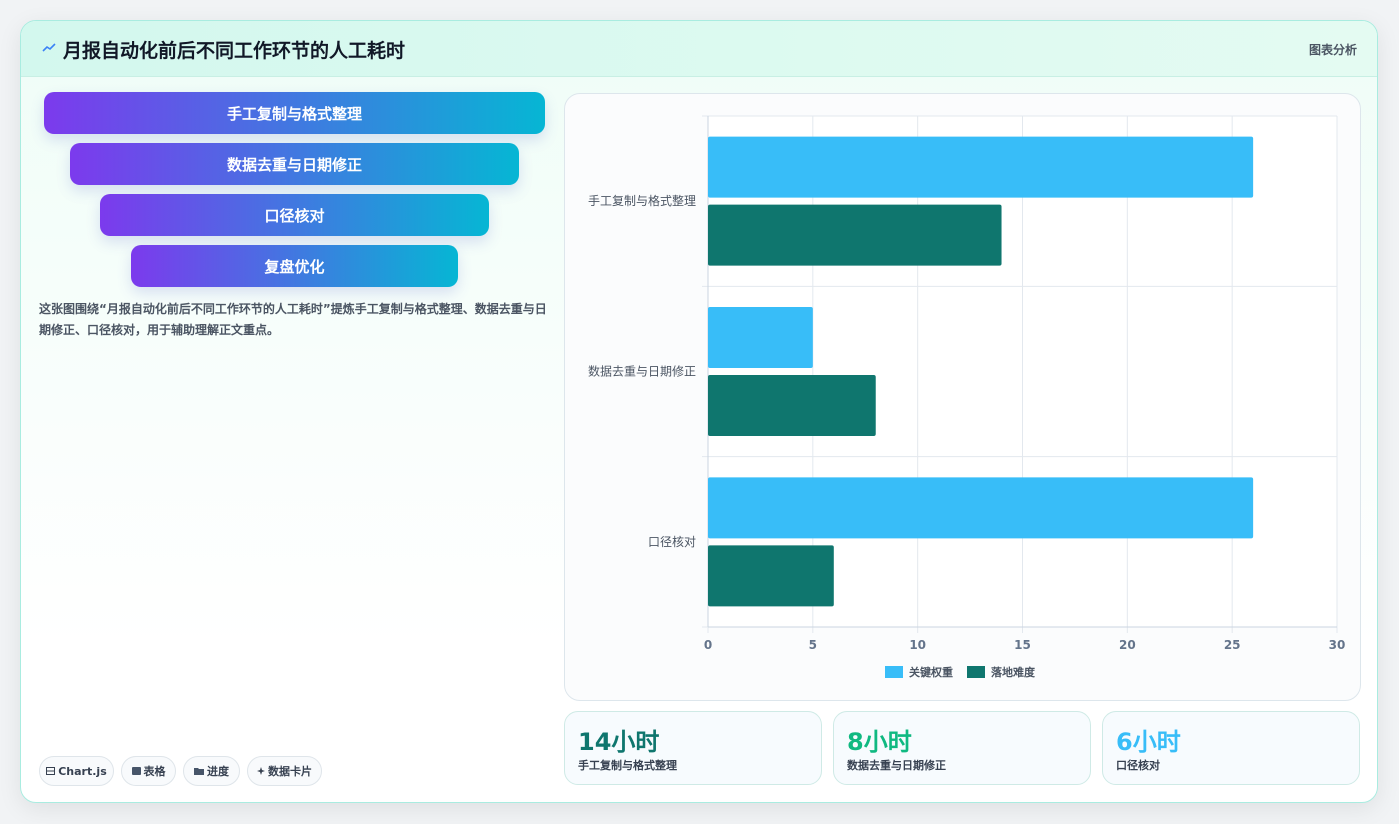 Image resolution: width=1399 pixels, height=824 pixels. I want to click on y-tick-label: 口径核对, so click(672, 542).